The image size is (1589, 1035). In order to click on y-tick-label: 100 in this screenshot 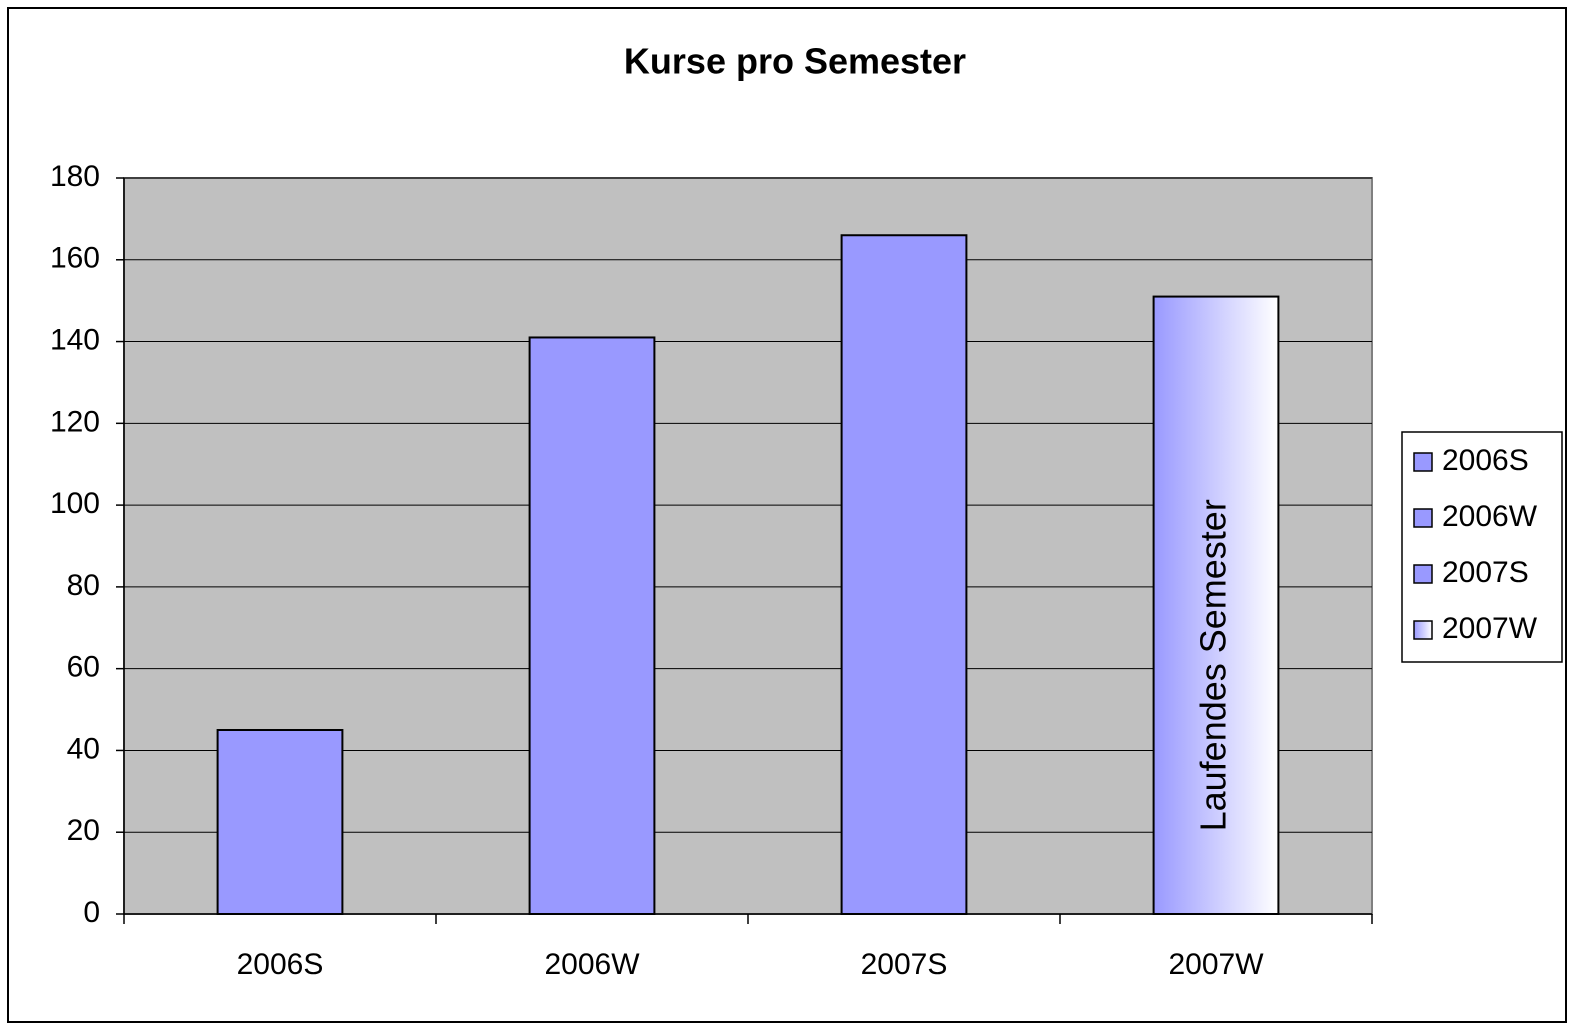, I will do `click(75, 503)`.